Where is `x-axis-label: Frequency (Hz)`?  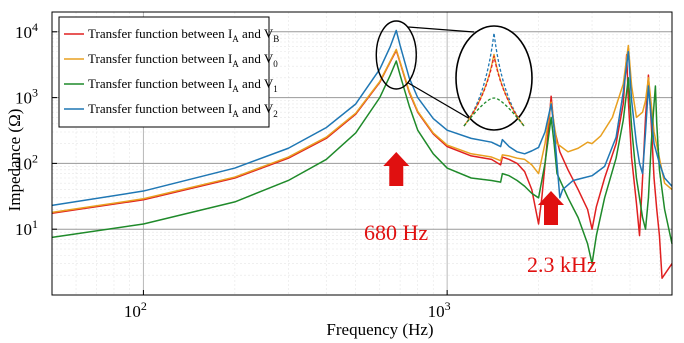
x-axis-label: Frequency (Hz) is located at coordinates (379, 329).